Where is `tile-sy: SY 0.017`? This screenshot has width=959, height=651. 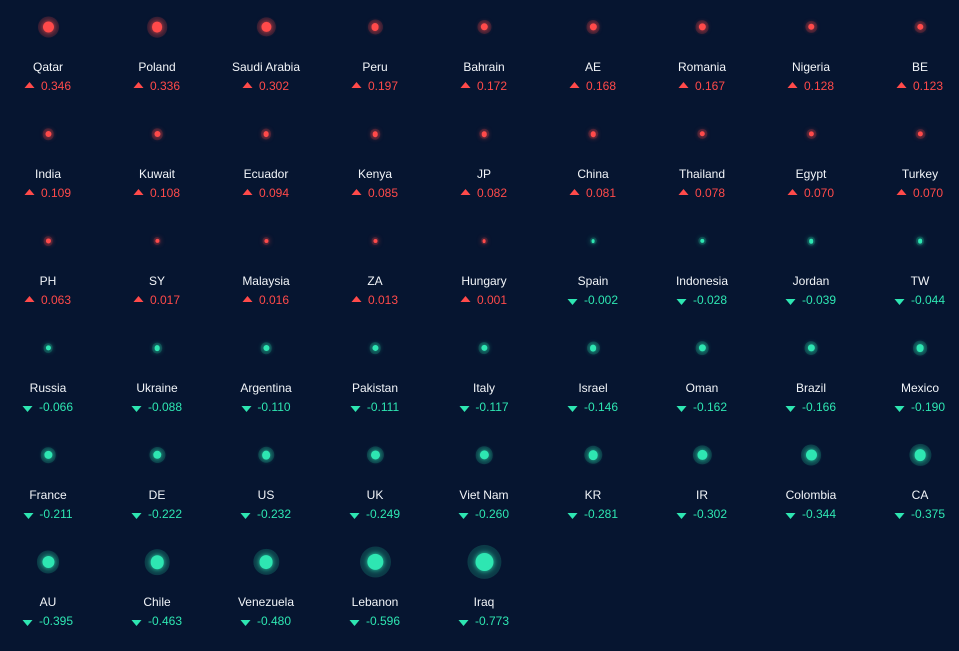 tile-sy: SY 0.017 is located at coordinates (157, 277).